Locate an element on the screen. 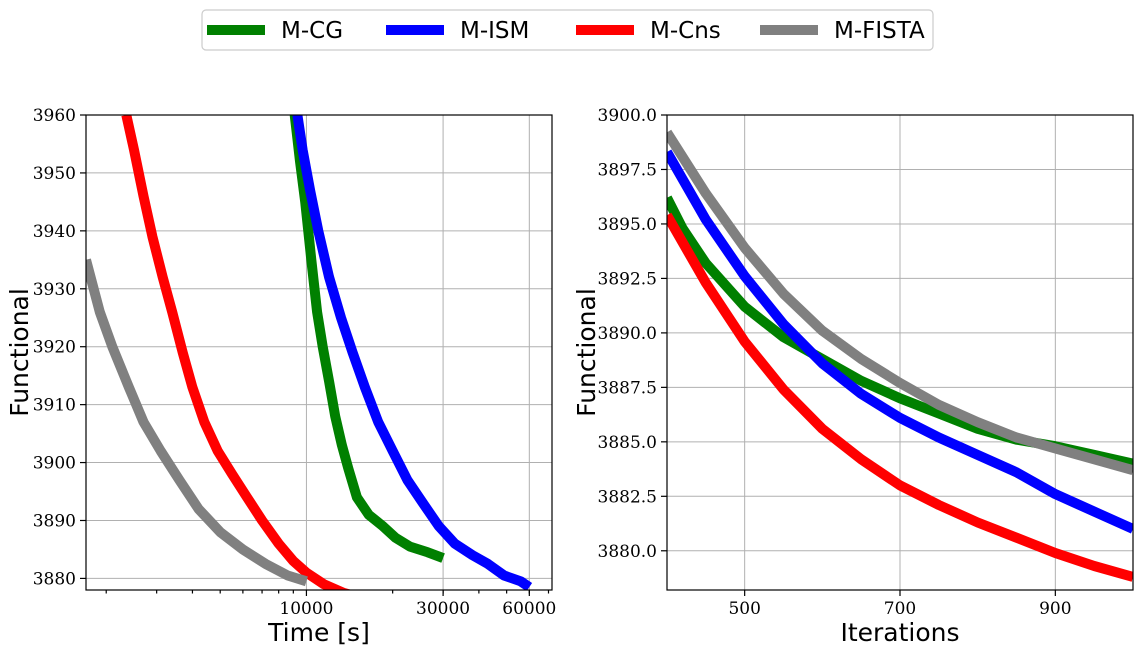  legend-entry-m-fista: M-FISTA is located at coordinates (842, 31).